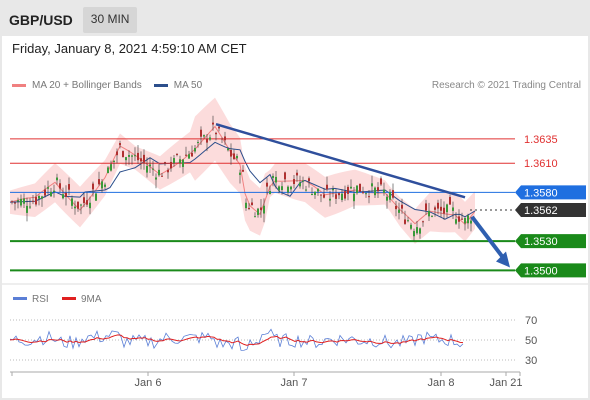  I want to click on level-label: 1.3610, so click(541, 164).